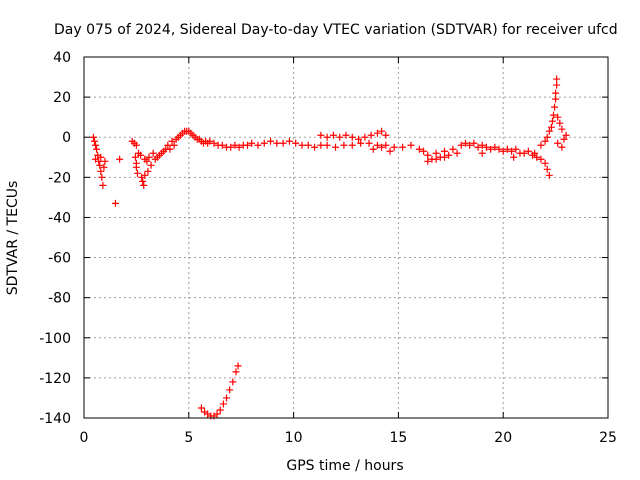 Image resolution: width=640 pixels, height=480 pixels. I want to click on x-tick-label: 25, so click(608, 438).